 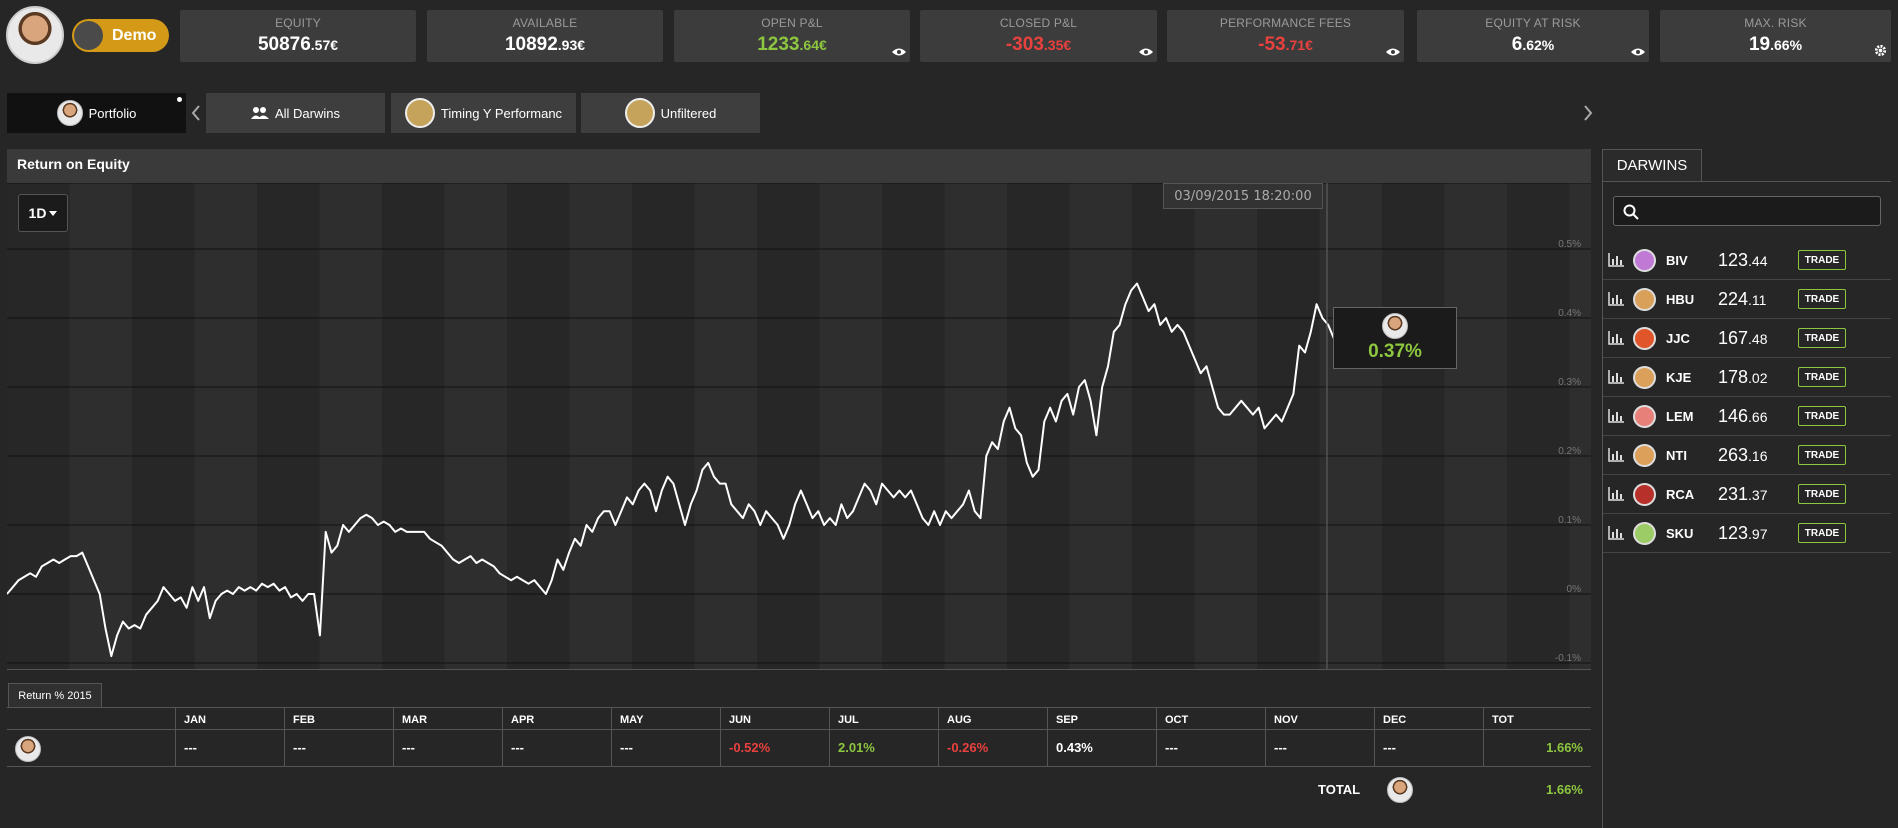 What do you see at coordinates (35, 35) in the screenshot?
I see `user-avatar` at bounding box center [35, 35].